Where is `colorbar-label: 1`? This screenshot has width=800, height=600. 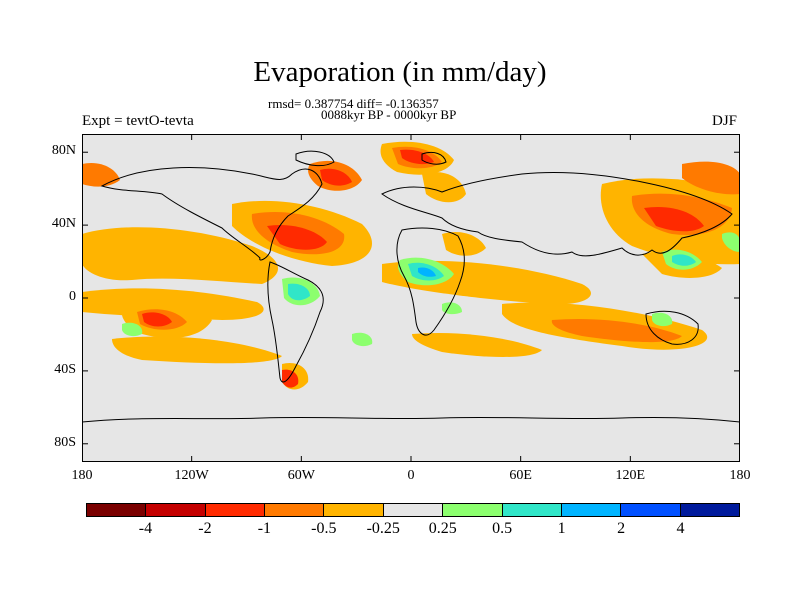
colorbar-label: 1 is located at coordinates (561, 528).